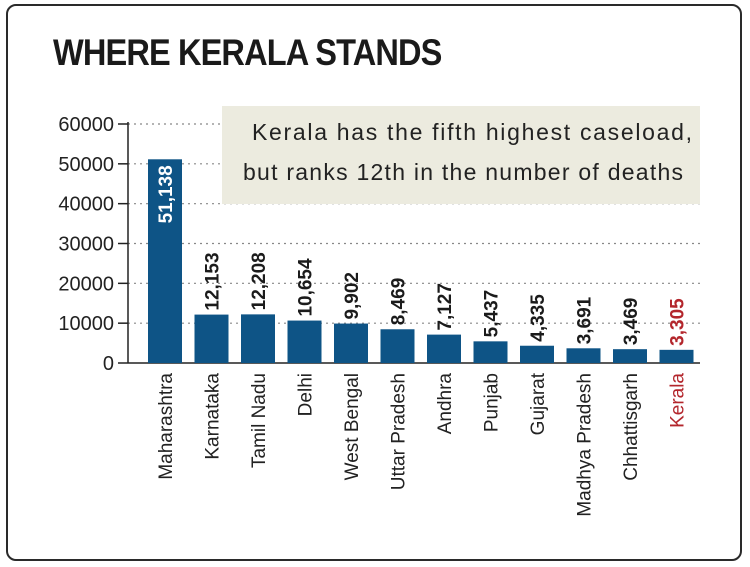  I want to click on y-tick-label: 50000, so click(86, 165).